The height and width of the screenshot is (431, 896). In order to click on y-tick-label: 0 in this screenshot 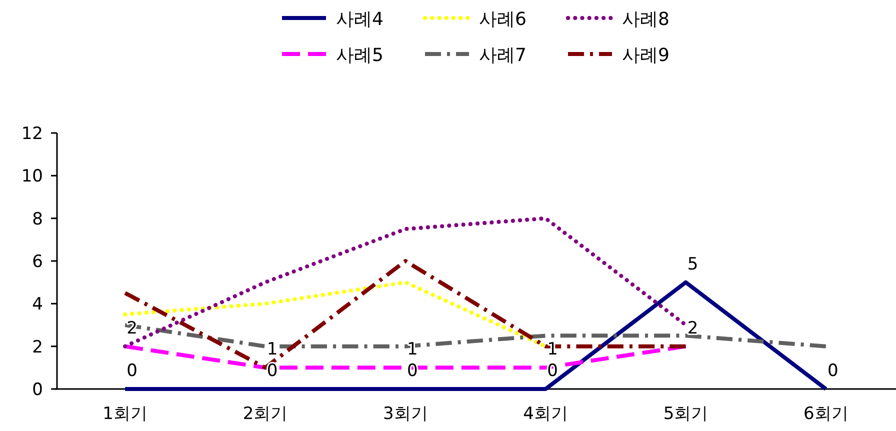, I will do `click(37, 390)`.